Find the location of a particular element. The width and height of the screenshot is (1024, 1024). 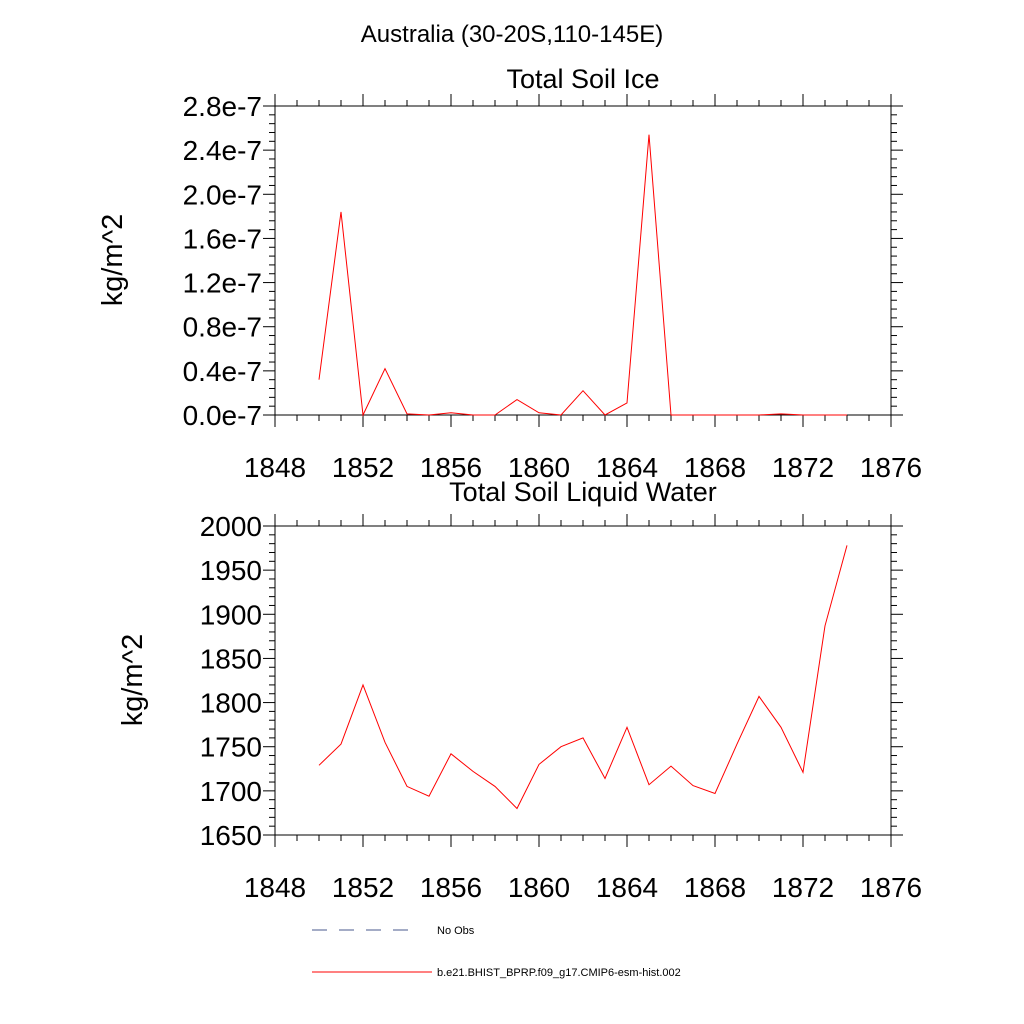

y-tick-label: 1.2e-7 is located at coordinates (222, 283).